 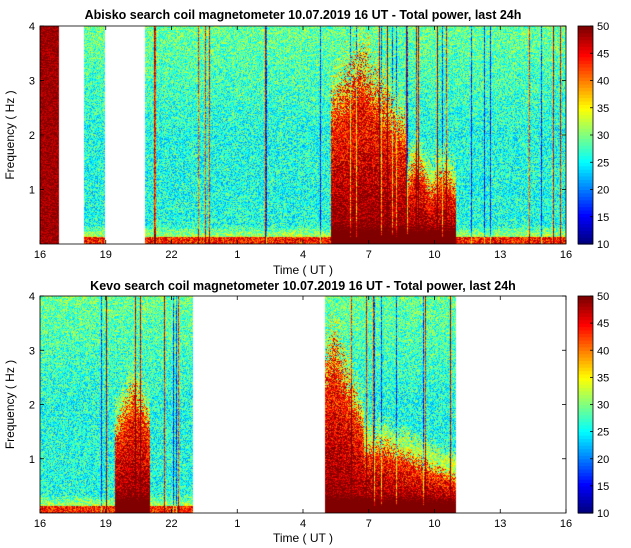 What do you see at coordinates (10, 134) in the screenshot?
I see `y-axis-label: Frequency ( Hz )` at bounding box center [10, 134].